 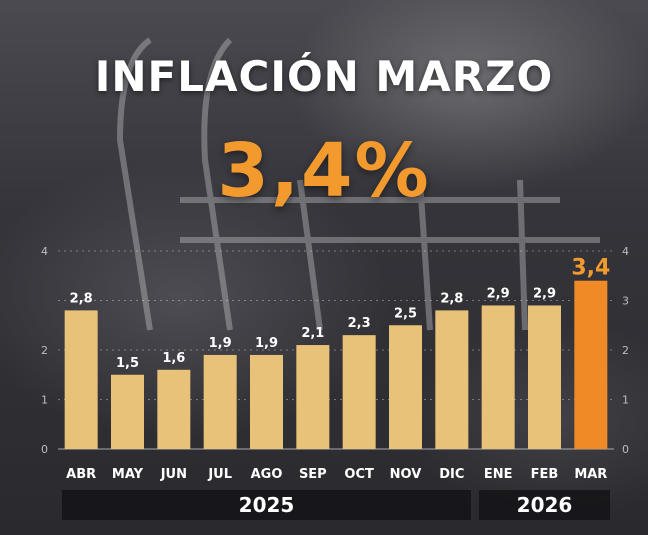 I want to click on right-y-tick-label: 2, so click(x=625, y=350).